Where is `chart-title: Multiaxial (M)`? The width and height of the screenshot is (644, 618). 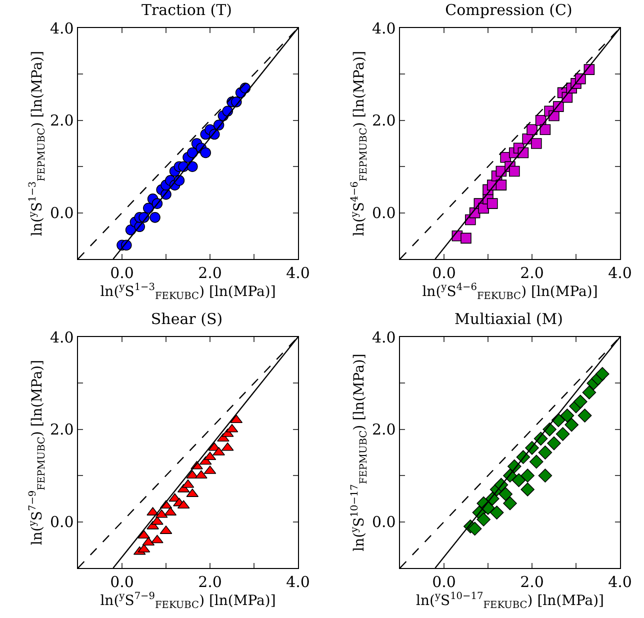 chart-title: Multiaxial (M) is located at coordinates (508, 319).